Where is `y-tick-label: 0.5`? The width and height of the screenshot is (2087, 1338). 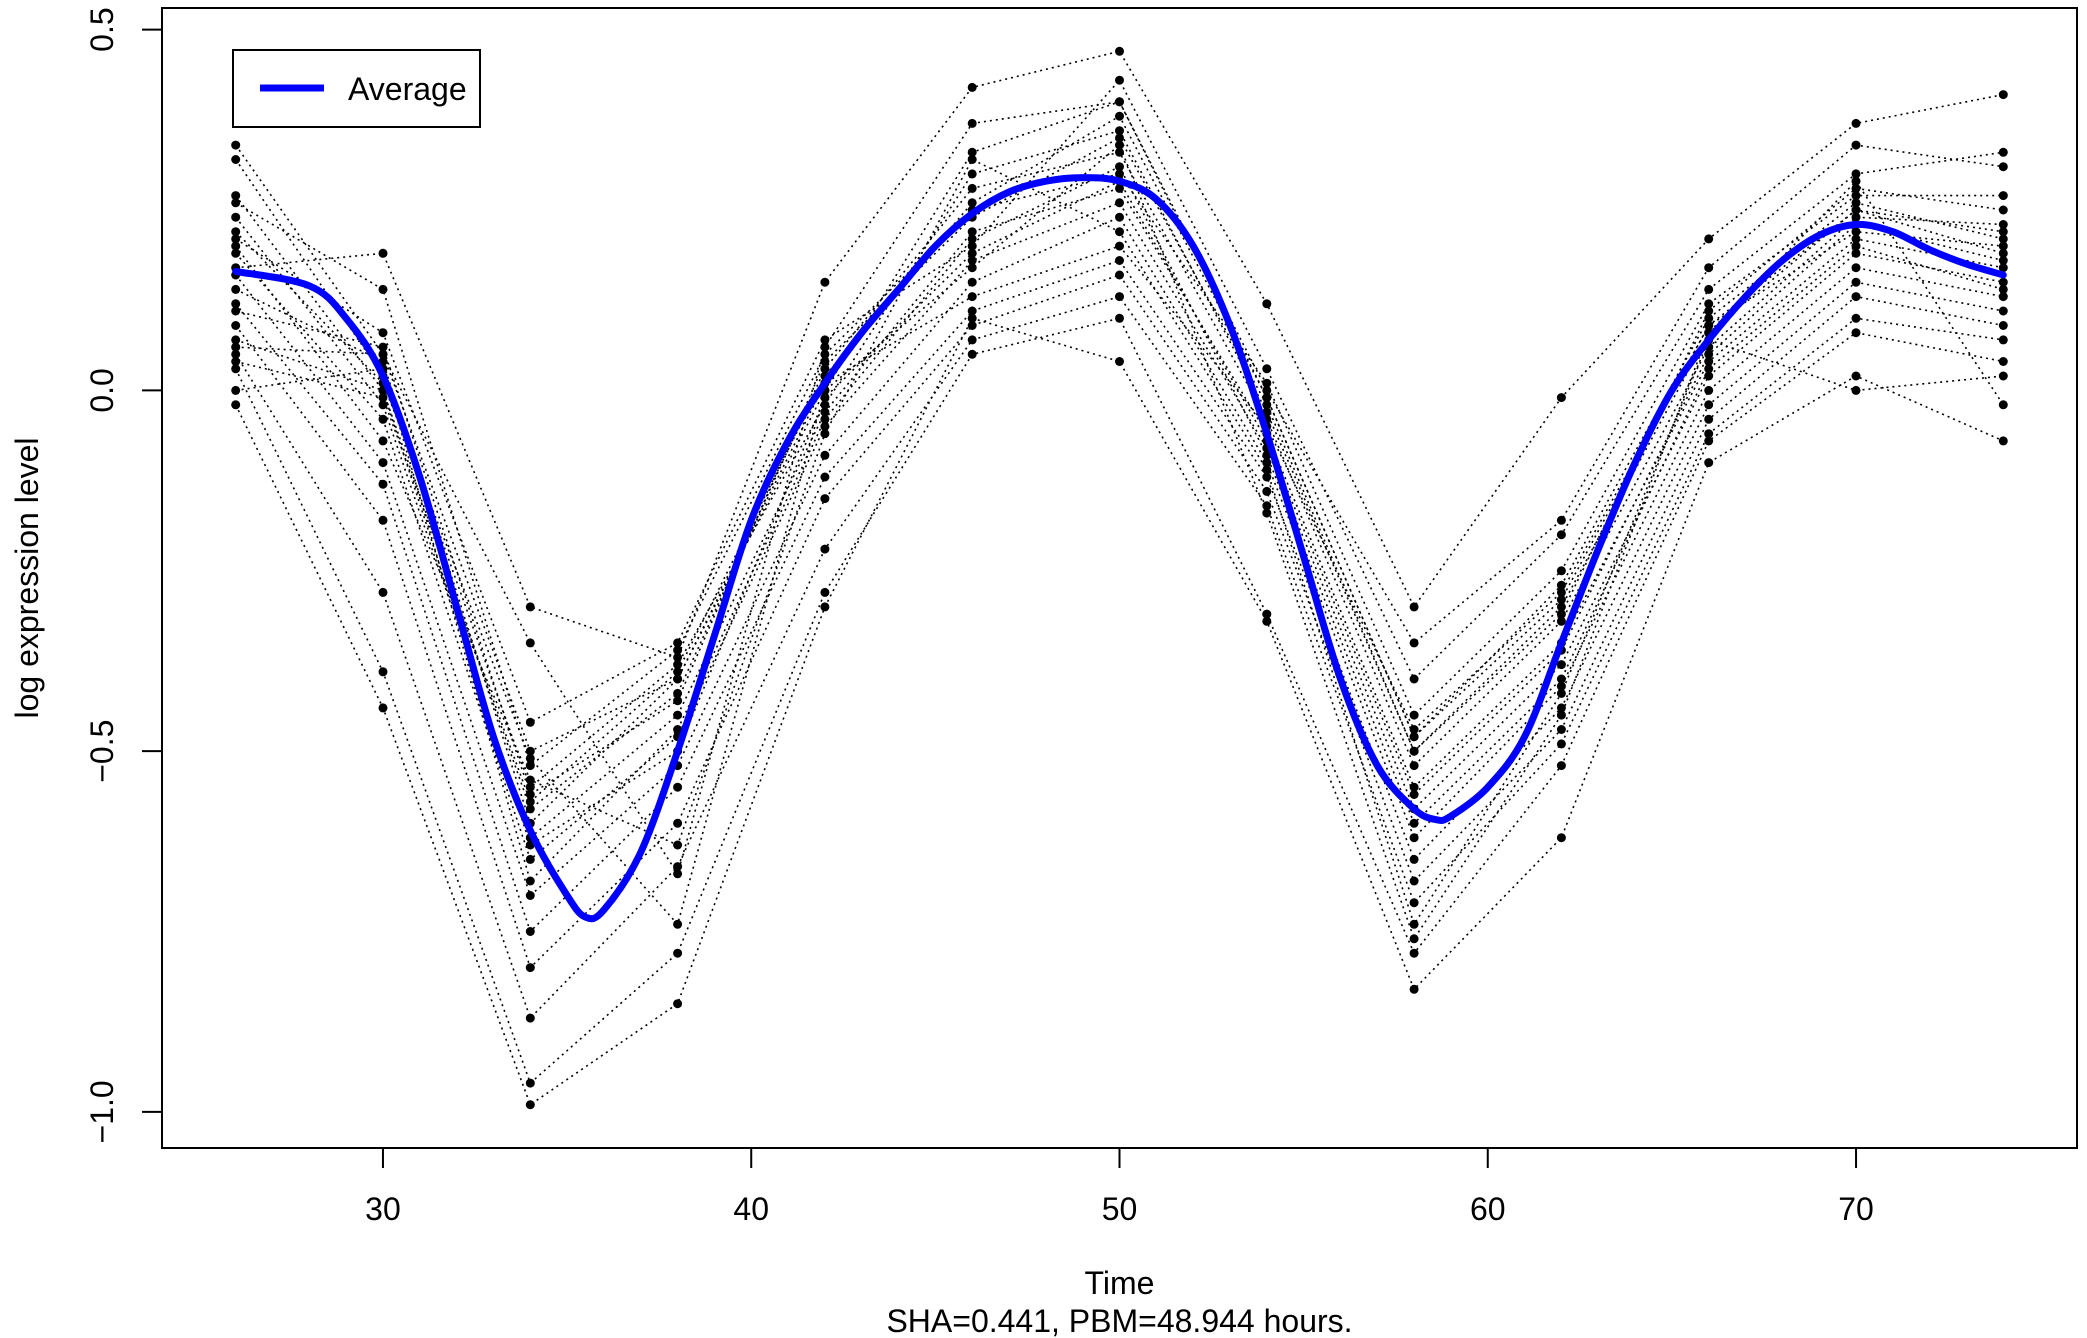 y-tick-label: 0.5 is located at coordinates (102, 29).